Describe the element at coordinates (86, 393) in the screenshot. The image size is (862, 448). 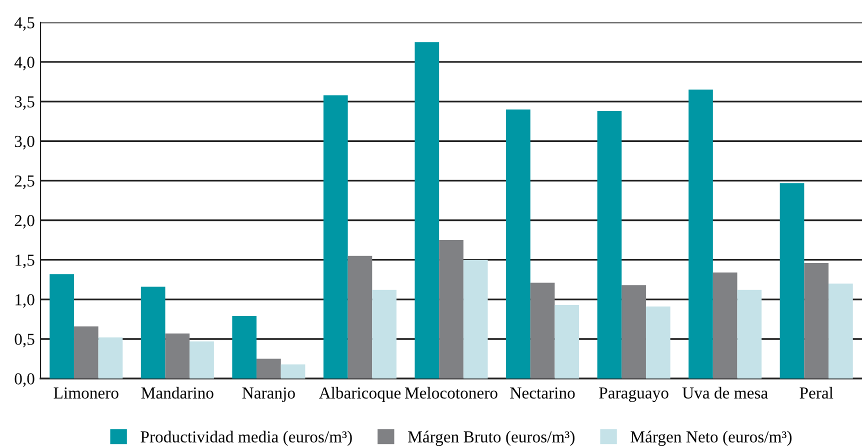
I see `x-tick-label: Limonero` at that location.